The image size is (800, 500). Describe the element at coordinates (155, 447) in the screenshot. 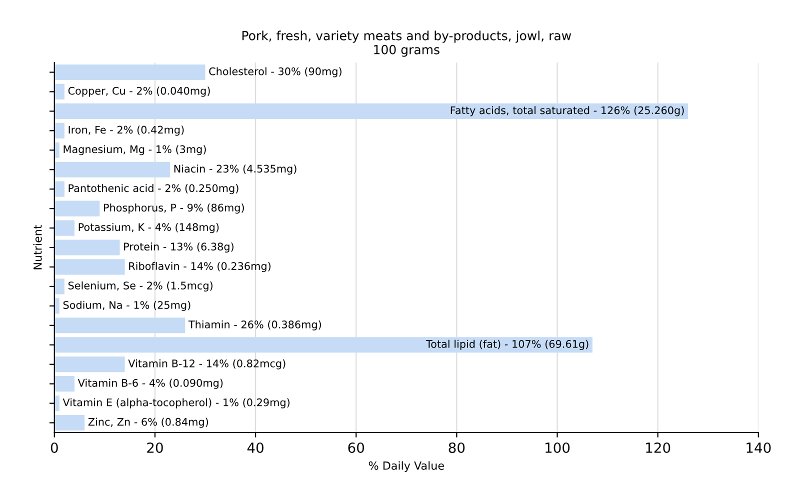

I see `x-tick-label: 20` at that location.